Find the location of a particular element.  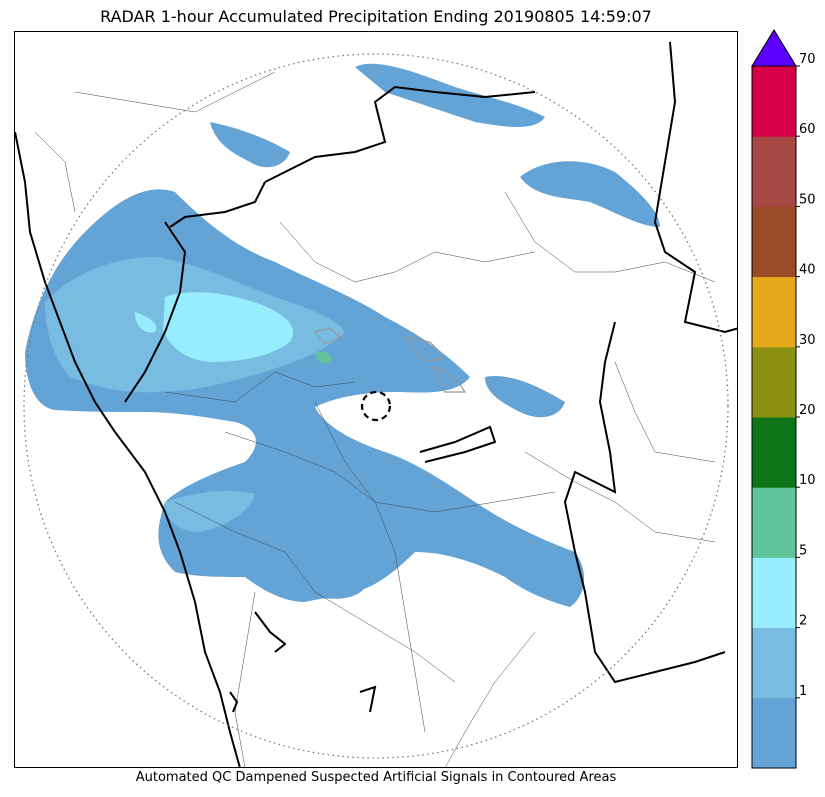

colorbar-extend-arrow is located at coordinates (774, 48).